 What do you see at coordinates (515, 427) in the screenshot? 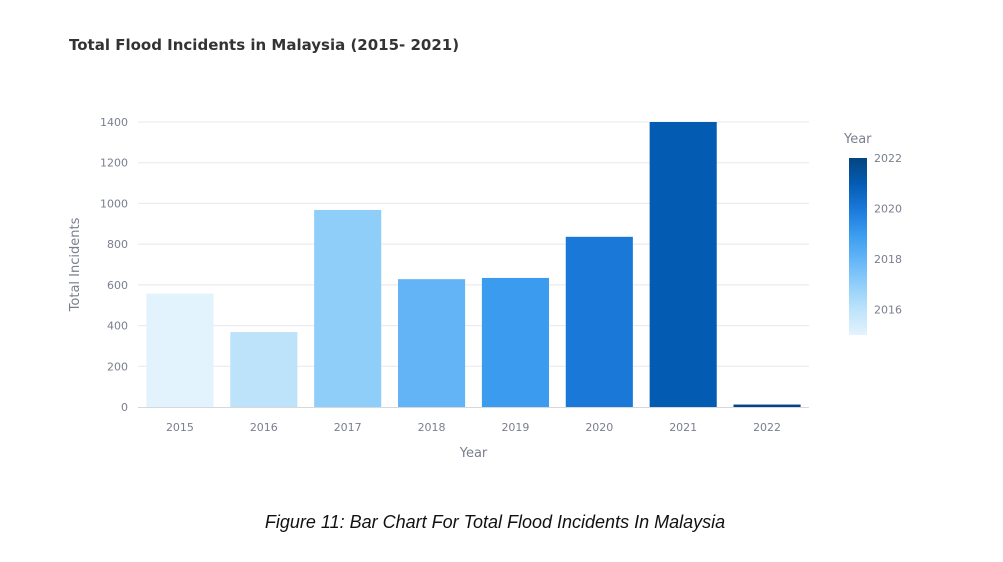
I see `x-tick-label: 2019` at bounding box center [515, 427].